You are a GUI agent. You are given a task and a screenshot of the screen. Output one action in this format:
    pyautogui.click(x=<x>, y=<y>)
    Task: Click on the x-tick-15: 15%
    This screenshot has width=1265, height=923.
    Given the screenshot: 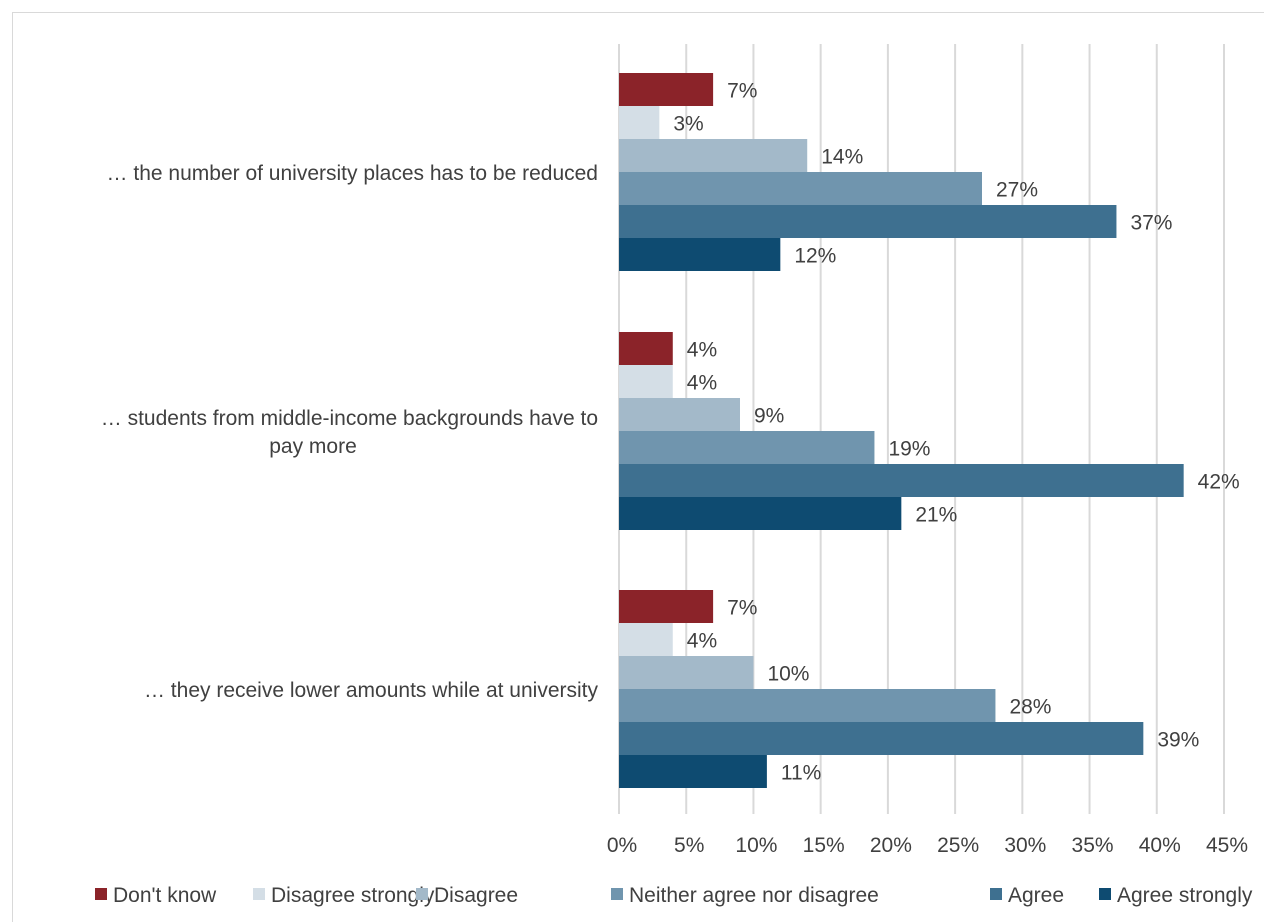 What is the action you would take?
    pyautogui.click(x=824, y=845)
    